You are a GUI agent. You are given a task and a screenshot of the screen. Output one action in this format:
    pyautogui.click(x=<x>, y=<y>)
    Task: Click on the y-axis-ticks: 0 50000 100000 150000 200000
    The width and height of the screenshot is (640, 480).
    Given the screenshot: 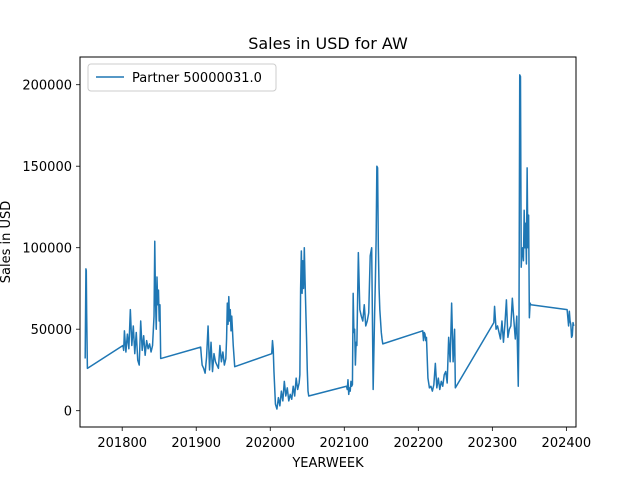 What is the action you would take?
    pyautogui.click(x=51, y=249)
    